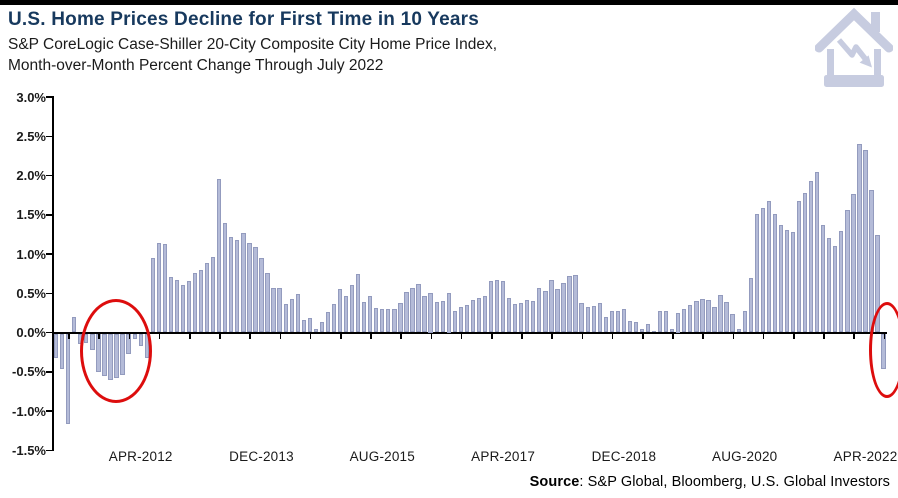  What do you see at coordinates (140, 456) in the screenshot?
I see `x-tick-label: APR-2012` at bounding box center [140, 456].